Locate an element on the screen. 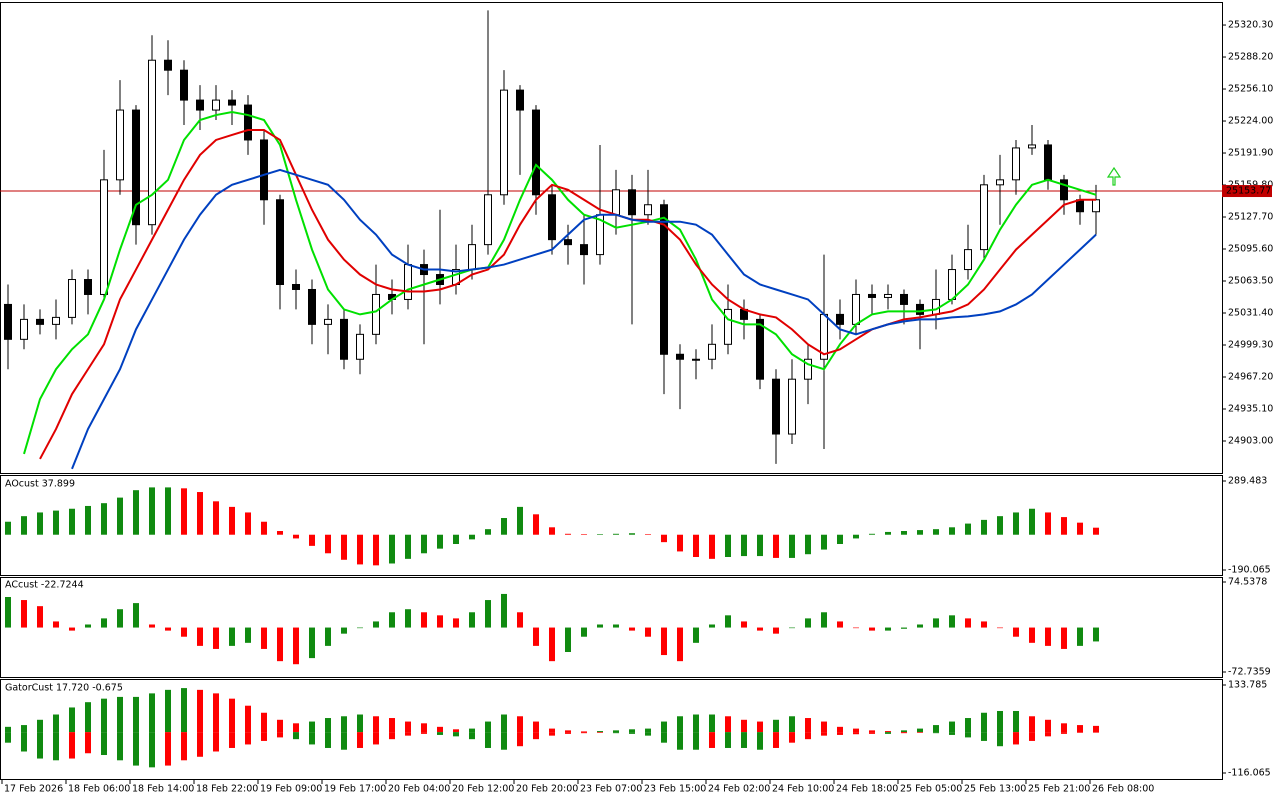 Image resolution: width=1280 pixels, height=800 pixels. y-tick-label: 133.785 is located at coordinates (1247, 685).